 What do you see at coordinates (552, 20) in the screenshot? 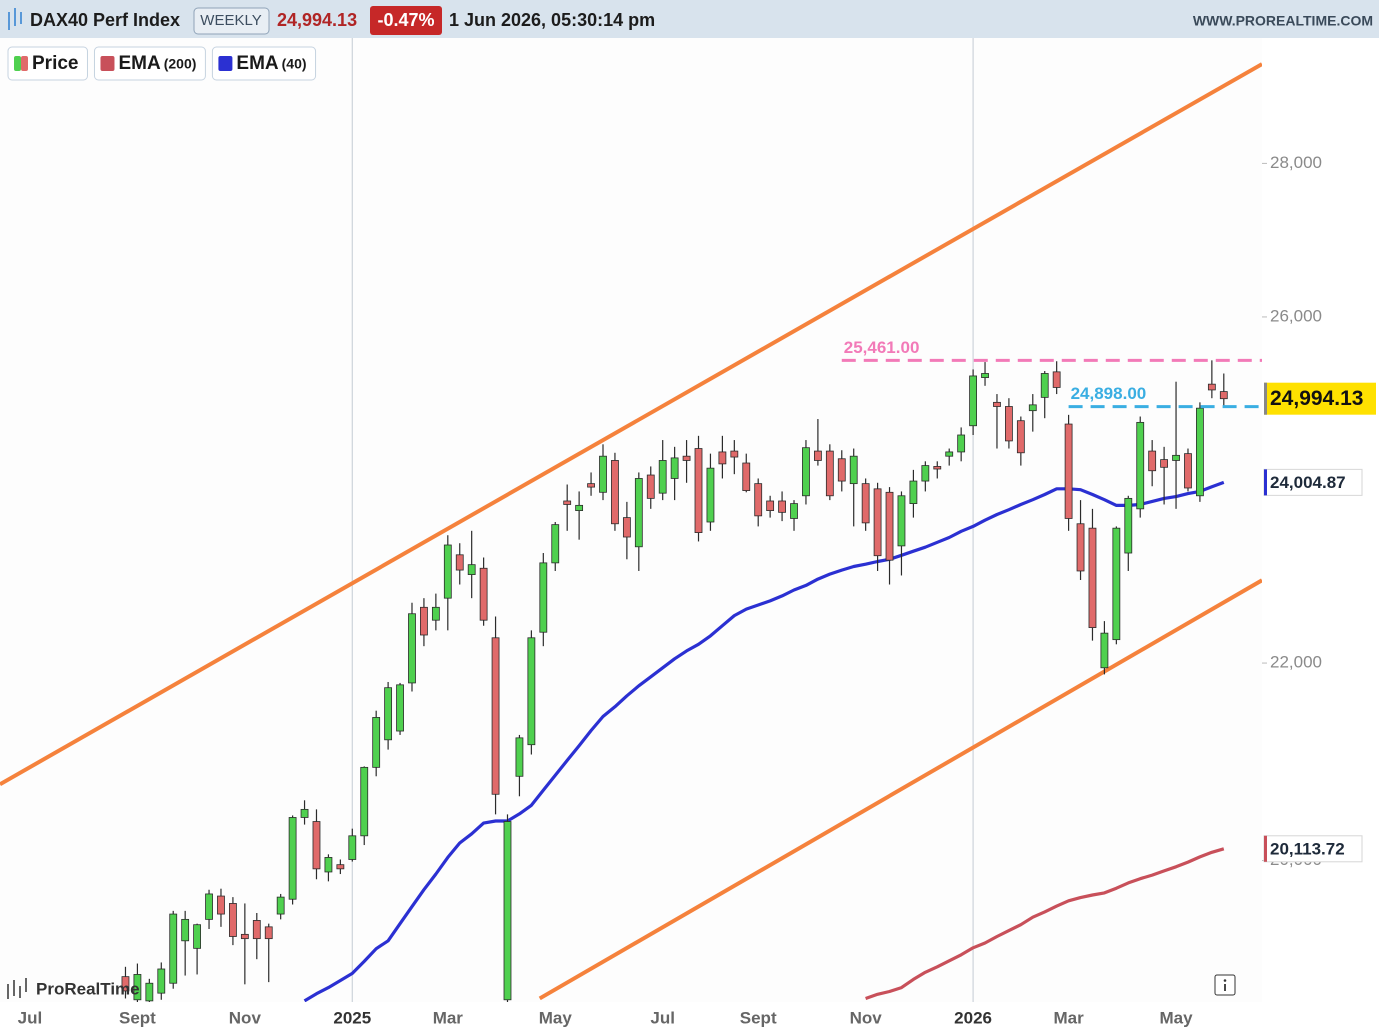
I see `datetime: 1 Jun 2026, 05:30:14 pm` at bounding box center [552, 20].